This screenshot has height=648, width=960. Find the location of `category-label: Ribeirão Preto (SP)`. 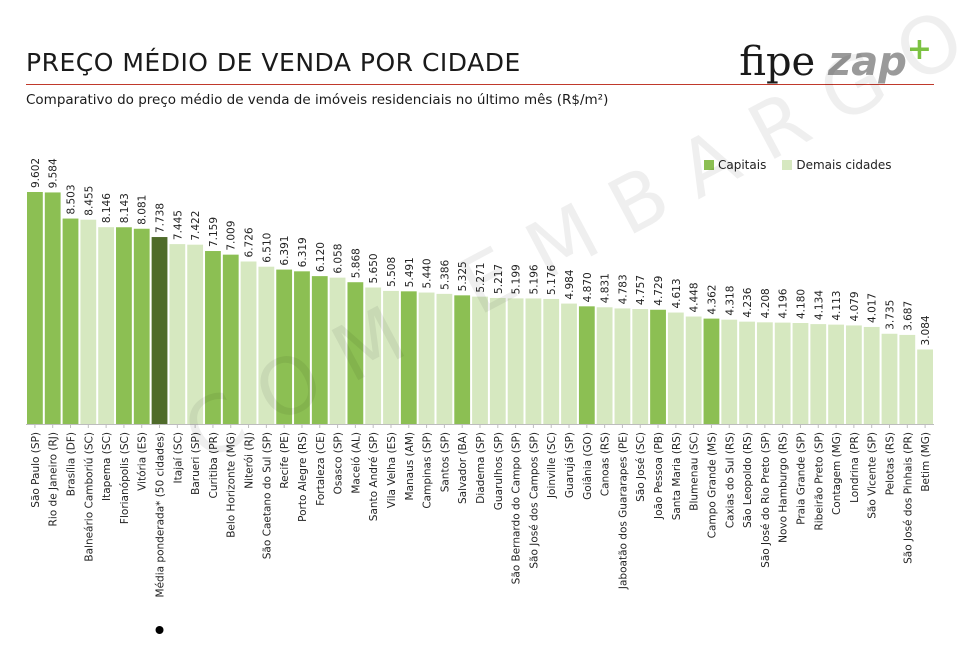

category-label: Ribeirão Preto (SP) is located at coordinates (819, 481).